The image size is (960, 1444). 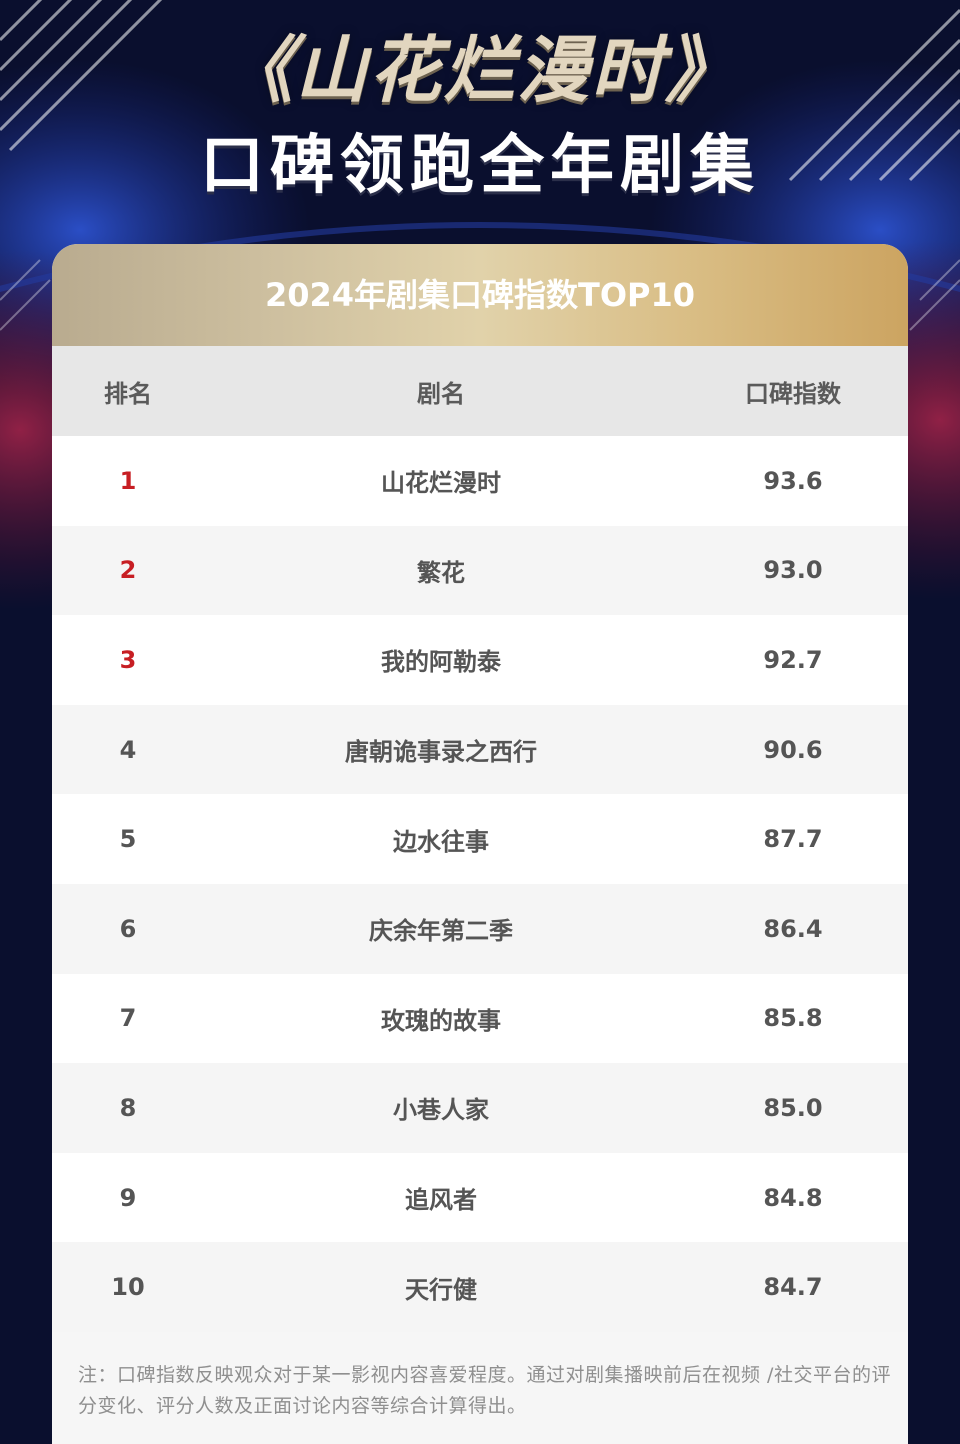 I want to click on rank-cell: 9, so click(x=128, y=1197).